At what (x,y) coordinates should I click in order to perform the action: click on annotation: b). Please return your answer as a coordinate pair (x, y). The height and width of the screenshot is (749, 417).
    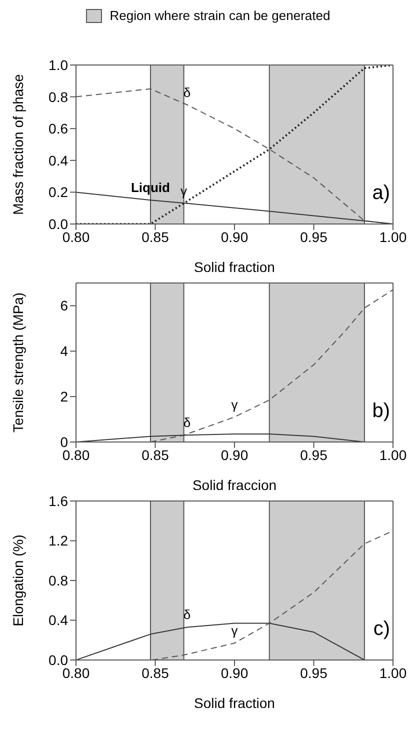
    Looking at the image, I should click on (381, 411).